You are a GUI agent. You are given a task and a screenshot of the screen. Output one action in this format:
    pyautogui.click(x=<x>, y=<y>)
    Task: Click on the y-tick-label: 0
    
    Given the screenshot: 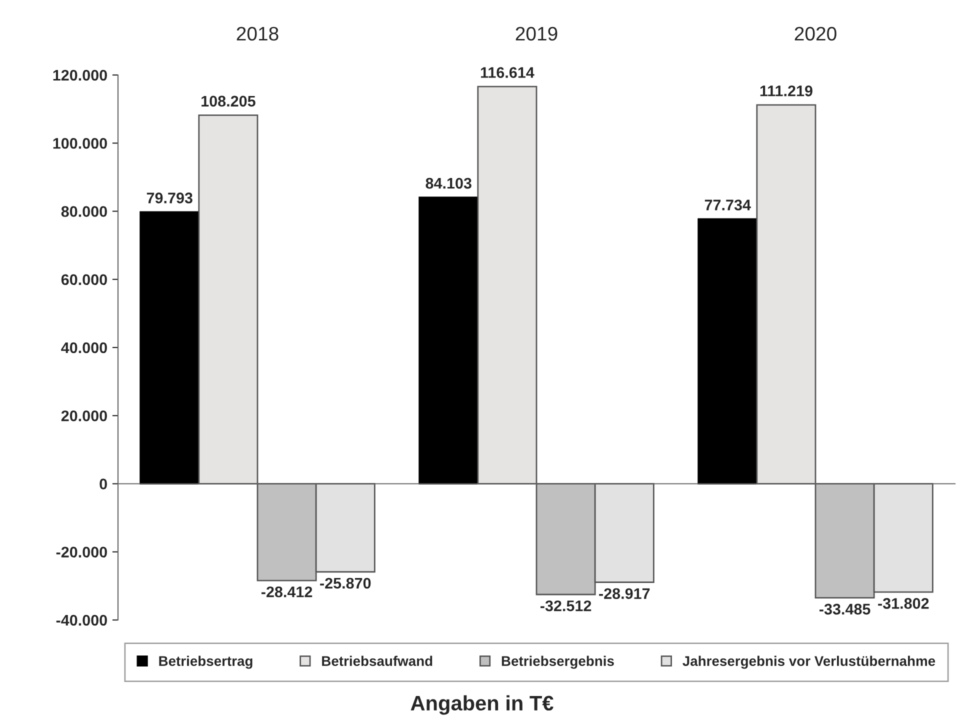 What is the action you would take?
    pyautogui.click(x=103, y=484)
    